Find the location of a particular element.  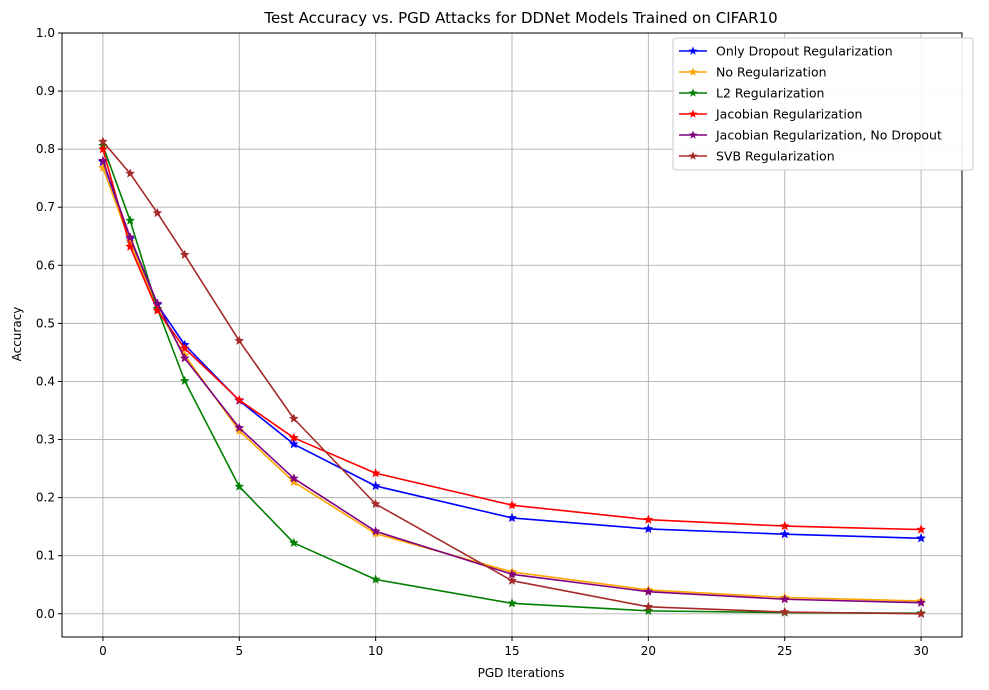

legend-item: L2 Regularization is located at coordinates (751, 93).